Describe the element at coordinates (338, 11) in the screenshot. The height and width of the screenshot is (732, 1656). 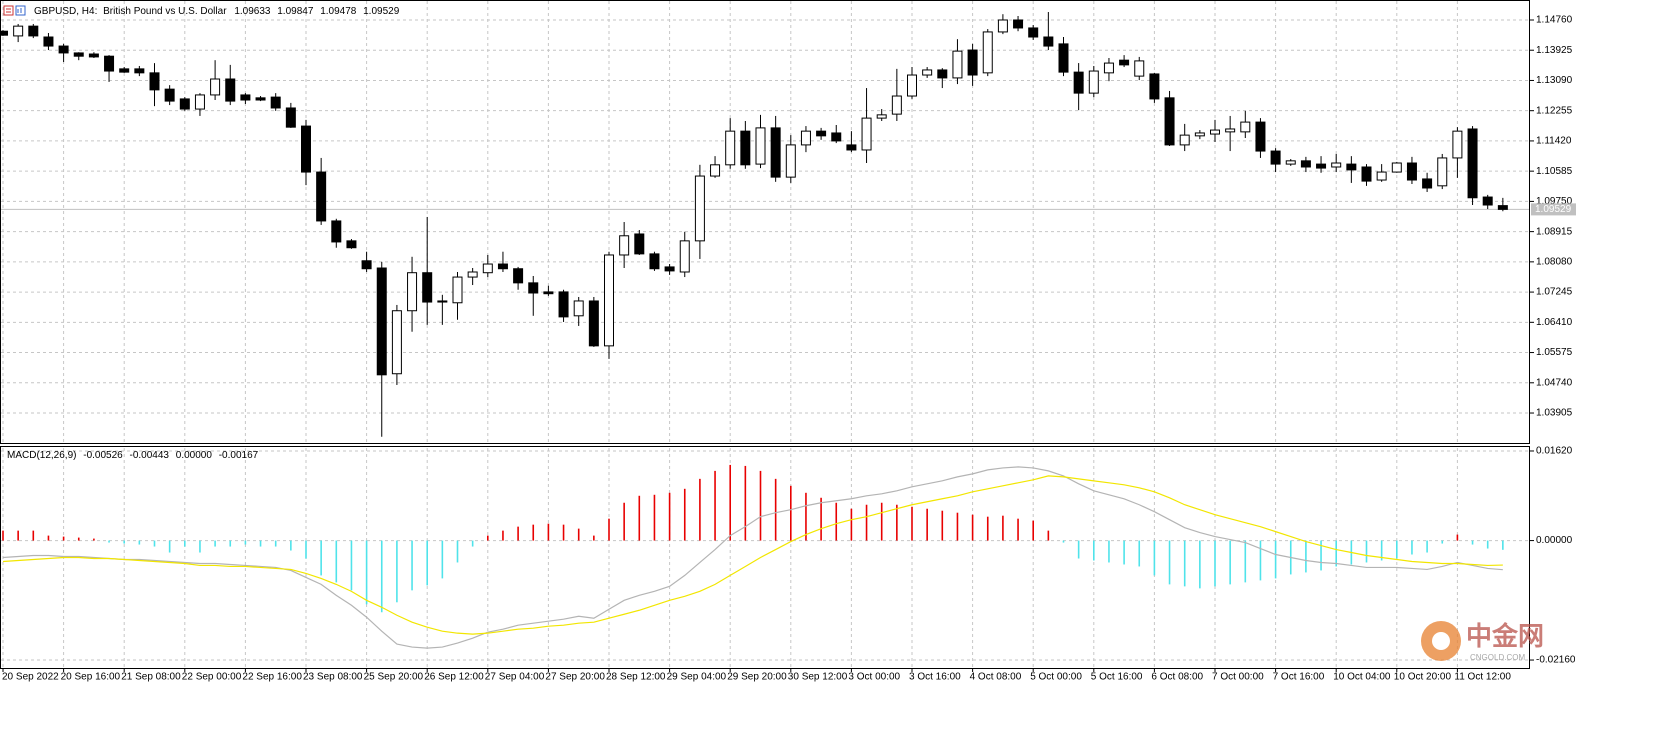
I see `low-readout: 1.09478` at that location.